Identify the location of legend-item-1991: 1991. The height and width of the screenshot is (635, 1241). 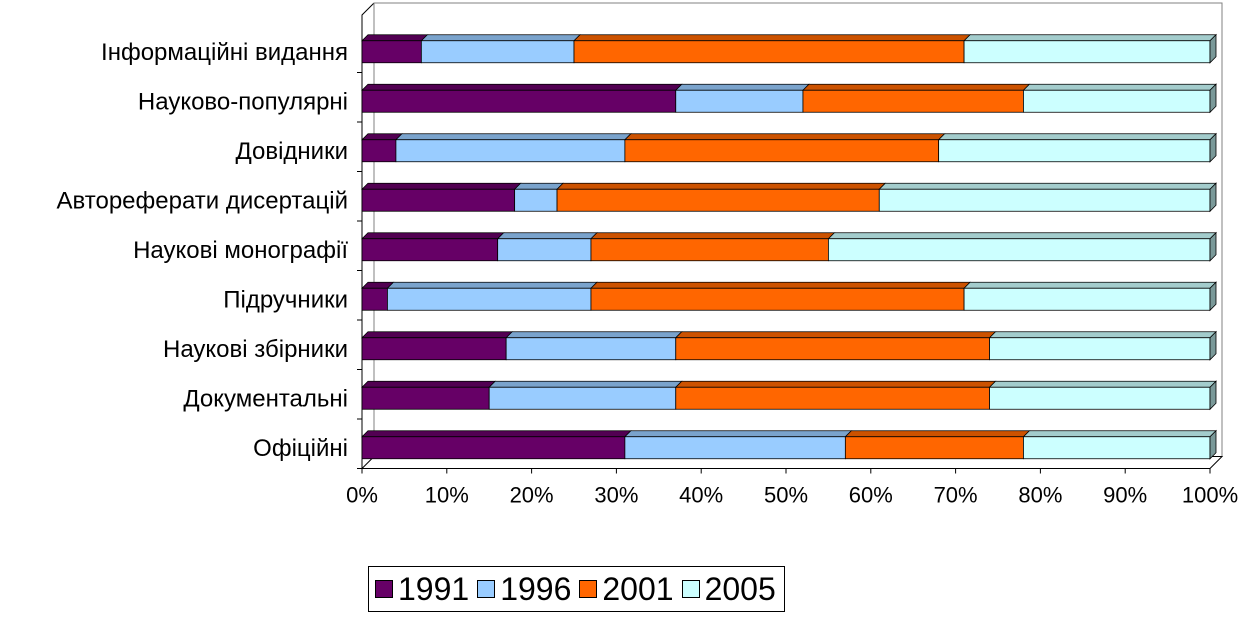
(422, 589).